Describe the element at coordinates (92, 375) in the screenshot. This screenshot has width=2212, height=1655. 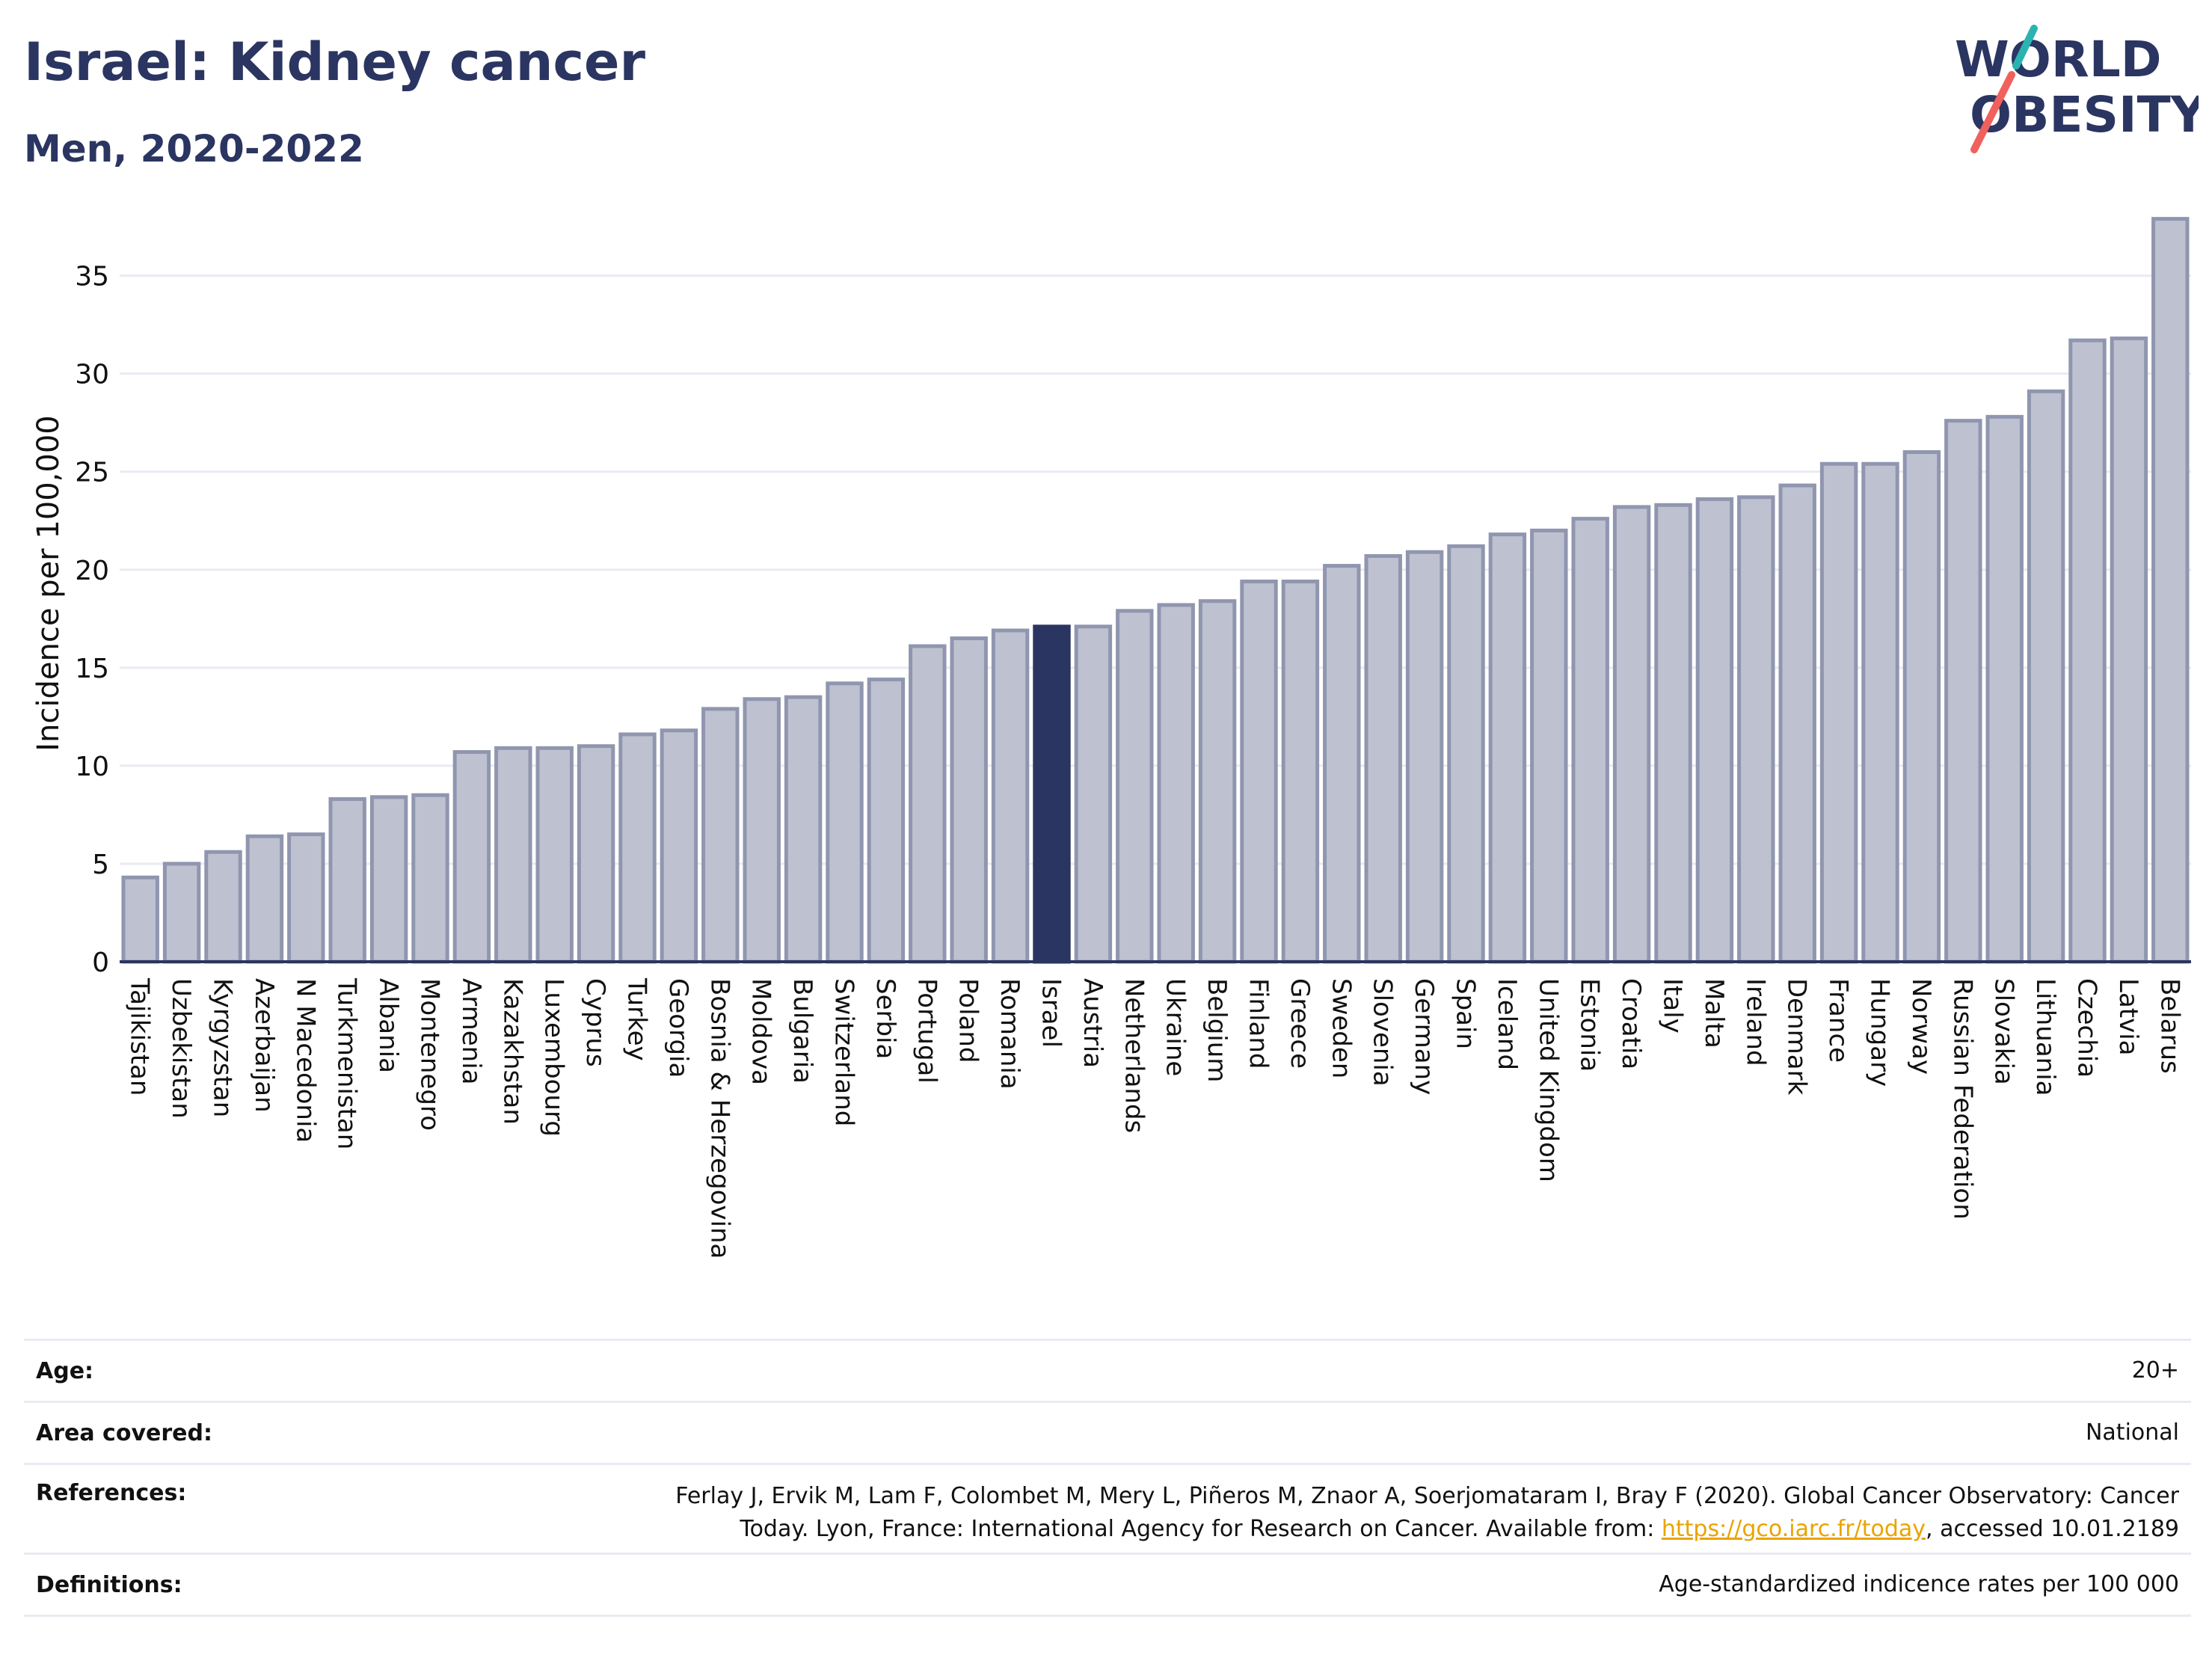
I see `y-tick-label: 30` at that location.